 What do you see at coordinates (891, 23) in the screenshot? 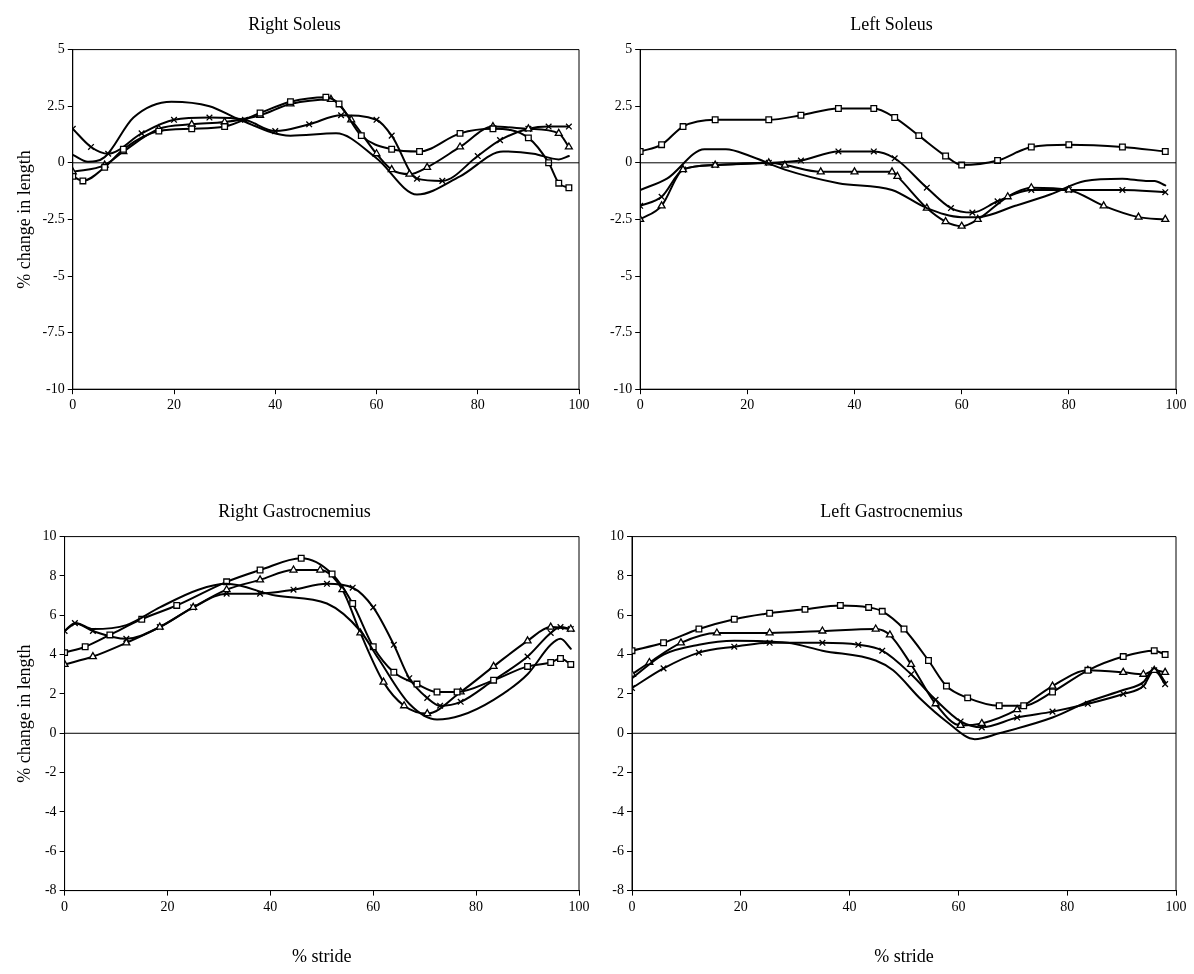
I see `chart-title: Left Soleus` at bounding box center [891, 23].